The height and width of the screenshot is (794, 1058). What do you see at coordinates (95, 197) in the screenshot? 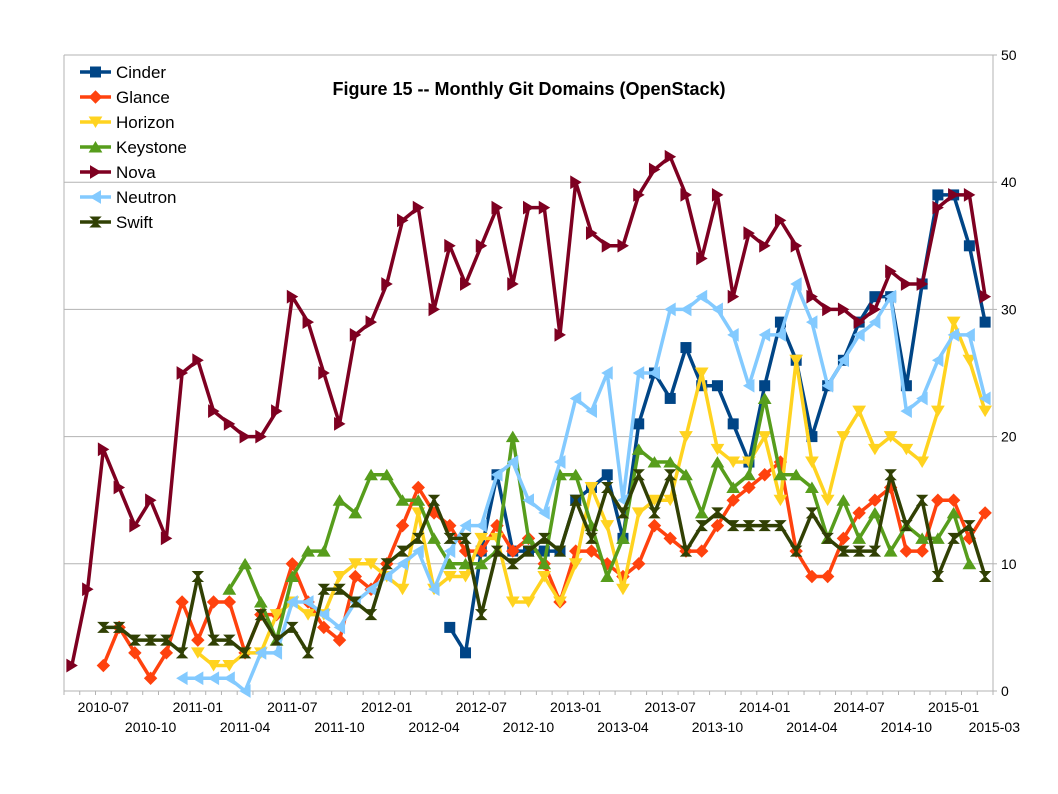
I see `legend-marker` at bounding box center [95, 197].